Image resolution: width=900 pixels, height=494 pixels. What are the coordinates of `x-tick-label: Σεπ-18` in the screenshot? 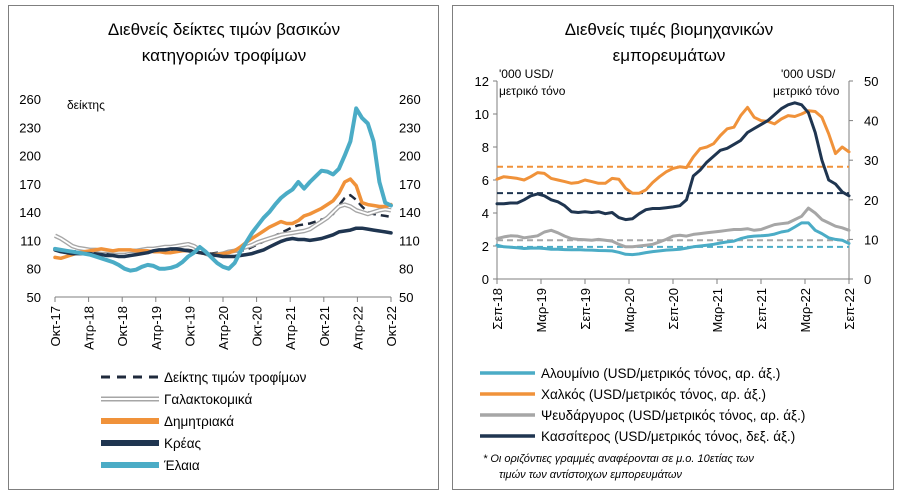 It's located at (497, 309).